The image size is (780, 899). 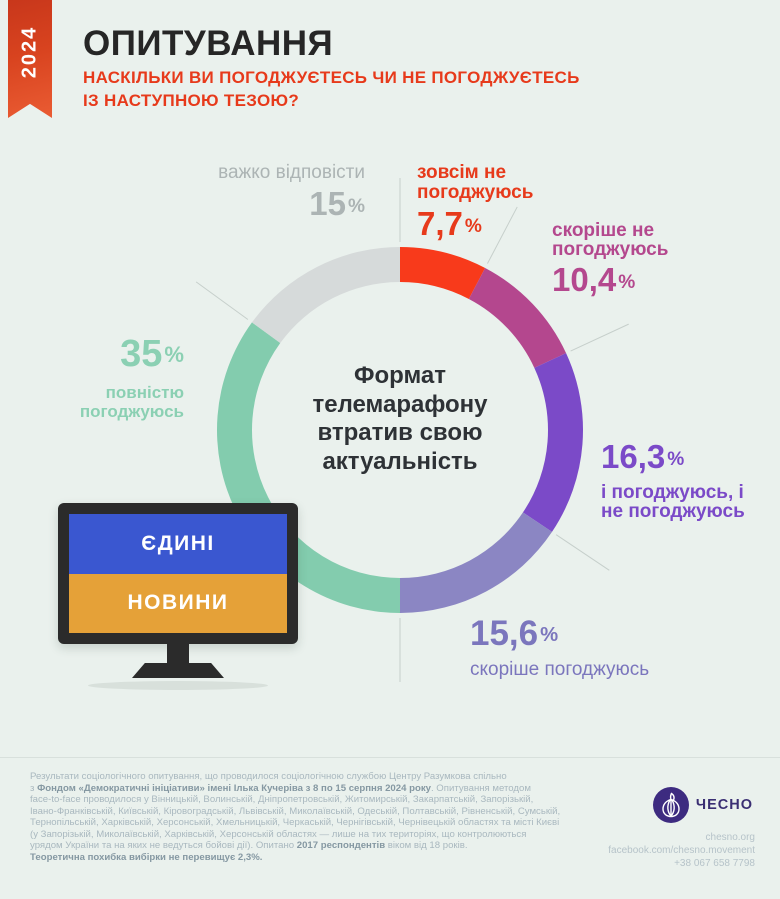 What do you see at coordinates (191, 100) in the screenshot?
I see `survey-question-line2: ІЗ НАСТУПНОЮ ТЕЗОЮ?` at bounding box center [191, 100].